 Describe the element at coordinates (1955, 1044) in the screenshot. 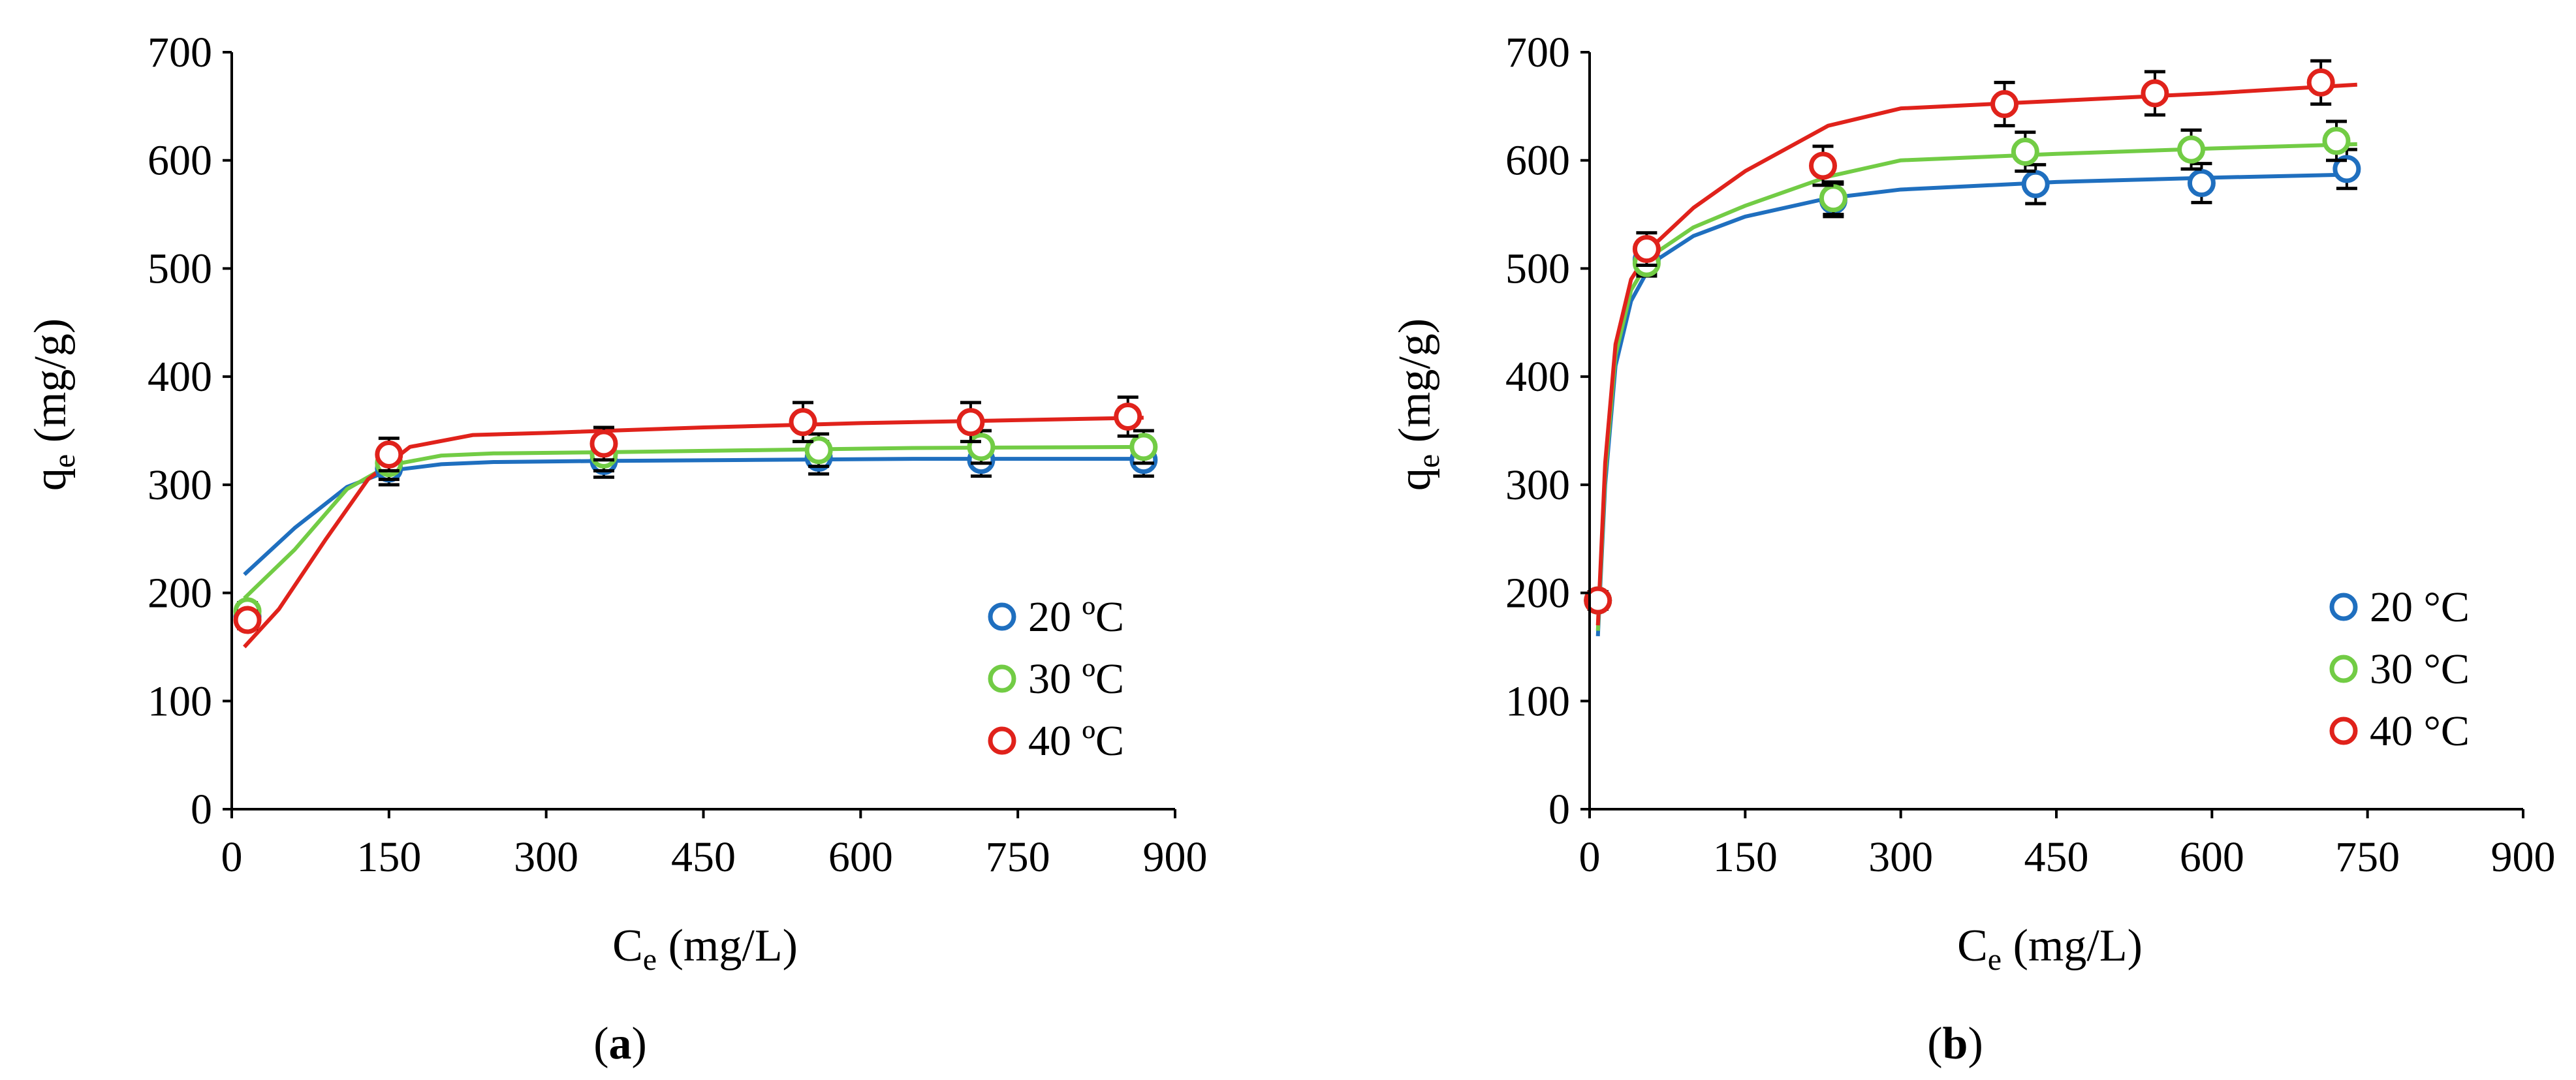

I see `panel-label-b: (b)` at that location.